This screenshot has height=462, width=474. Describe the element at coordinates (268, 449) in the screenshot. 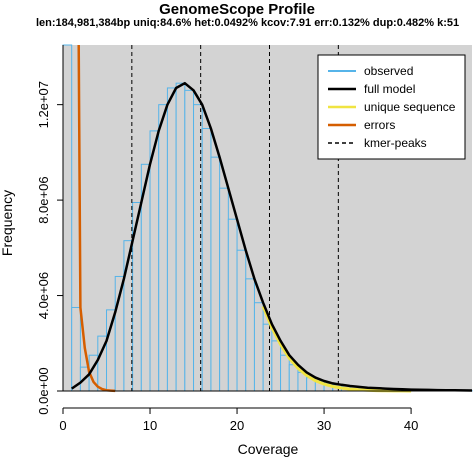

I see `x-axis-label: Coverage` at that location.